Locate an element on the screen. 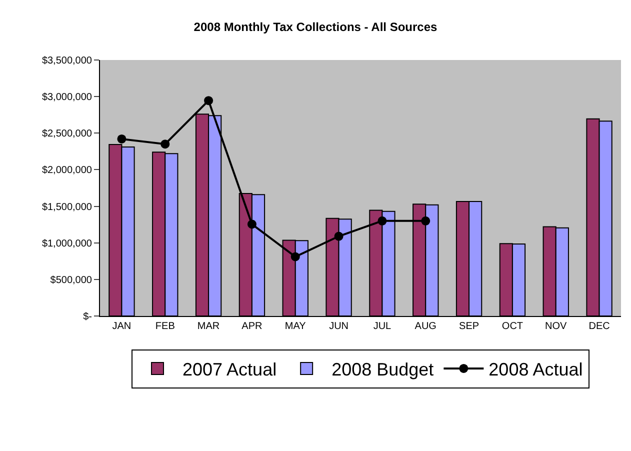 The width and height of the screenshot is (631, 451). y-tick-label: $1,000,000 is located at coordinates (67, 244).